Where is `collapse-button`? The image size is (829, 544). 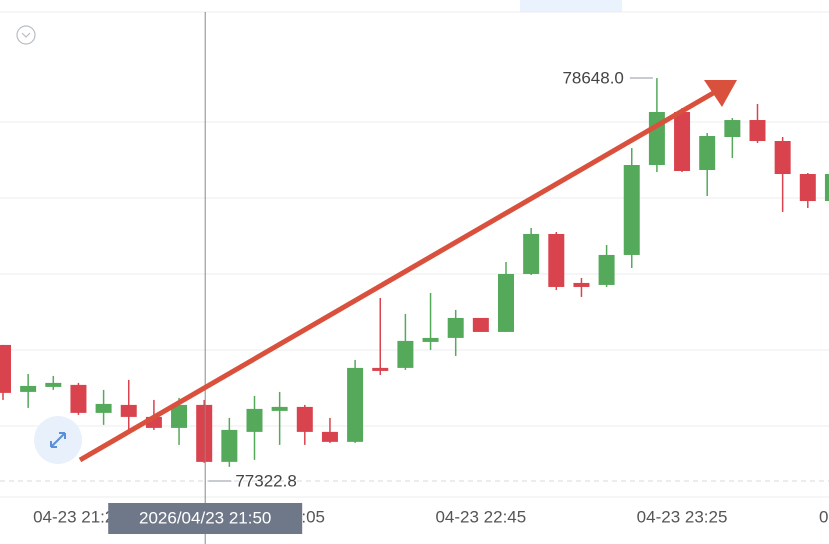
collapse-button is located at coordinates (26, 35).